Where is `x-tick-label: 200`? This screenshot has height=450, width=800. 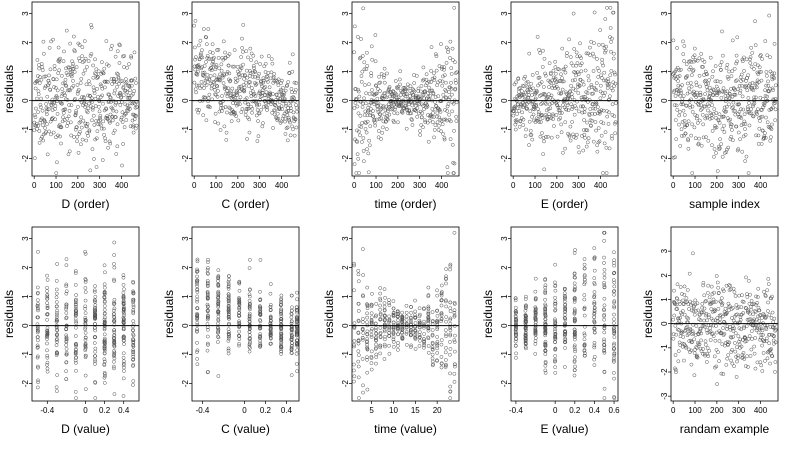 x-tick-label: 200 is located at coordinates (78, 185).